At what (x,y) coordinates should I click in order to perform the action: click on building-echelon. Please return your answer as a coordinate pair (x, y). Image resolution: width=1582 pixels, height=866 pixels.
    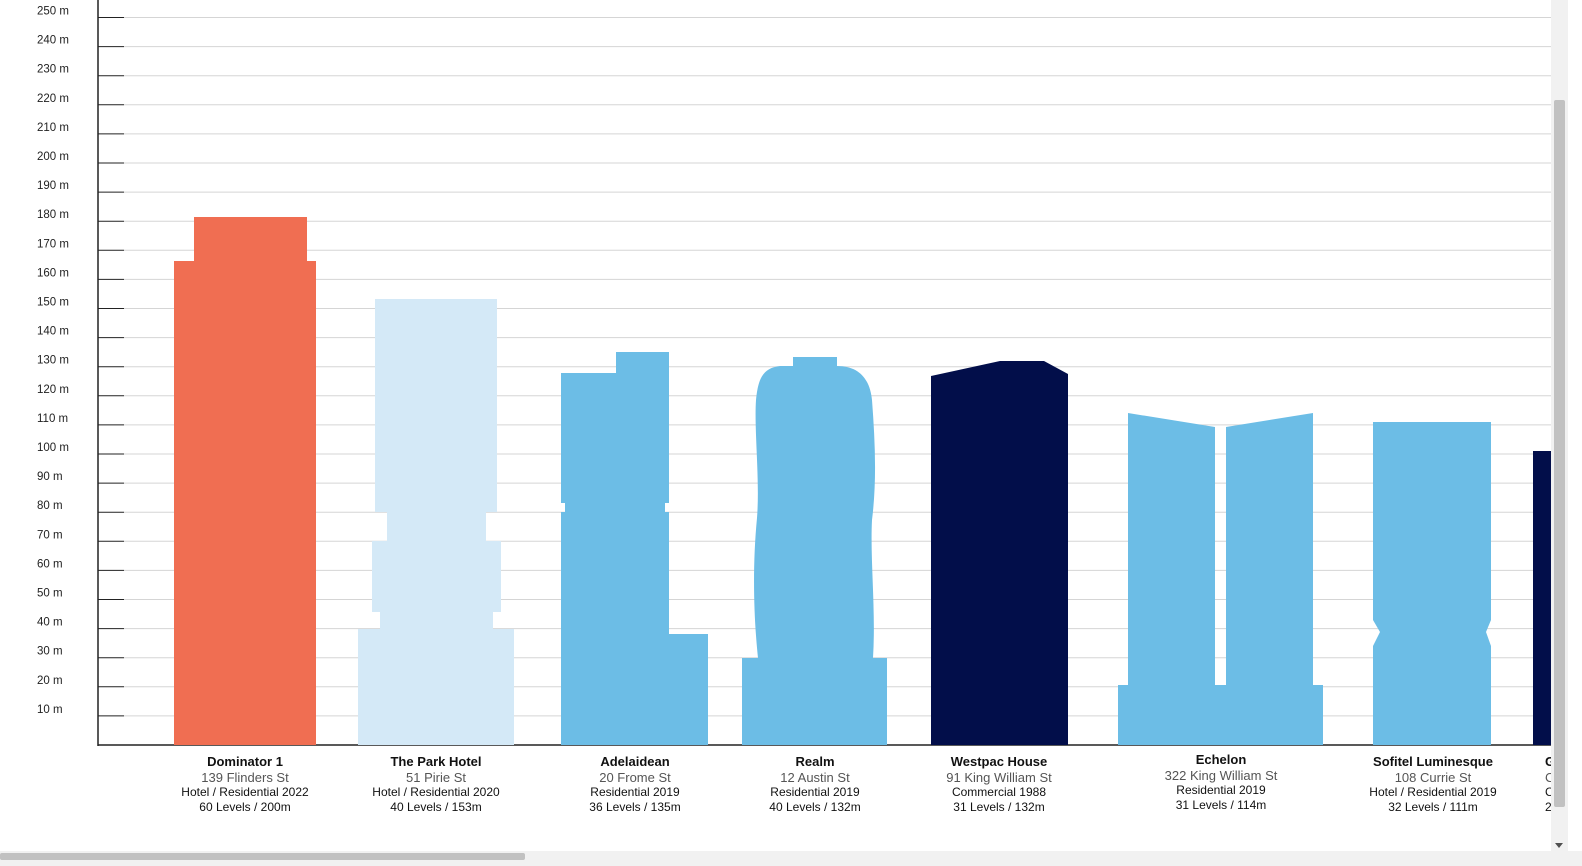
    Looking at the image, I should click on (1220, 579).